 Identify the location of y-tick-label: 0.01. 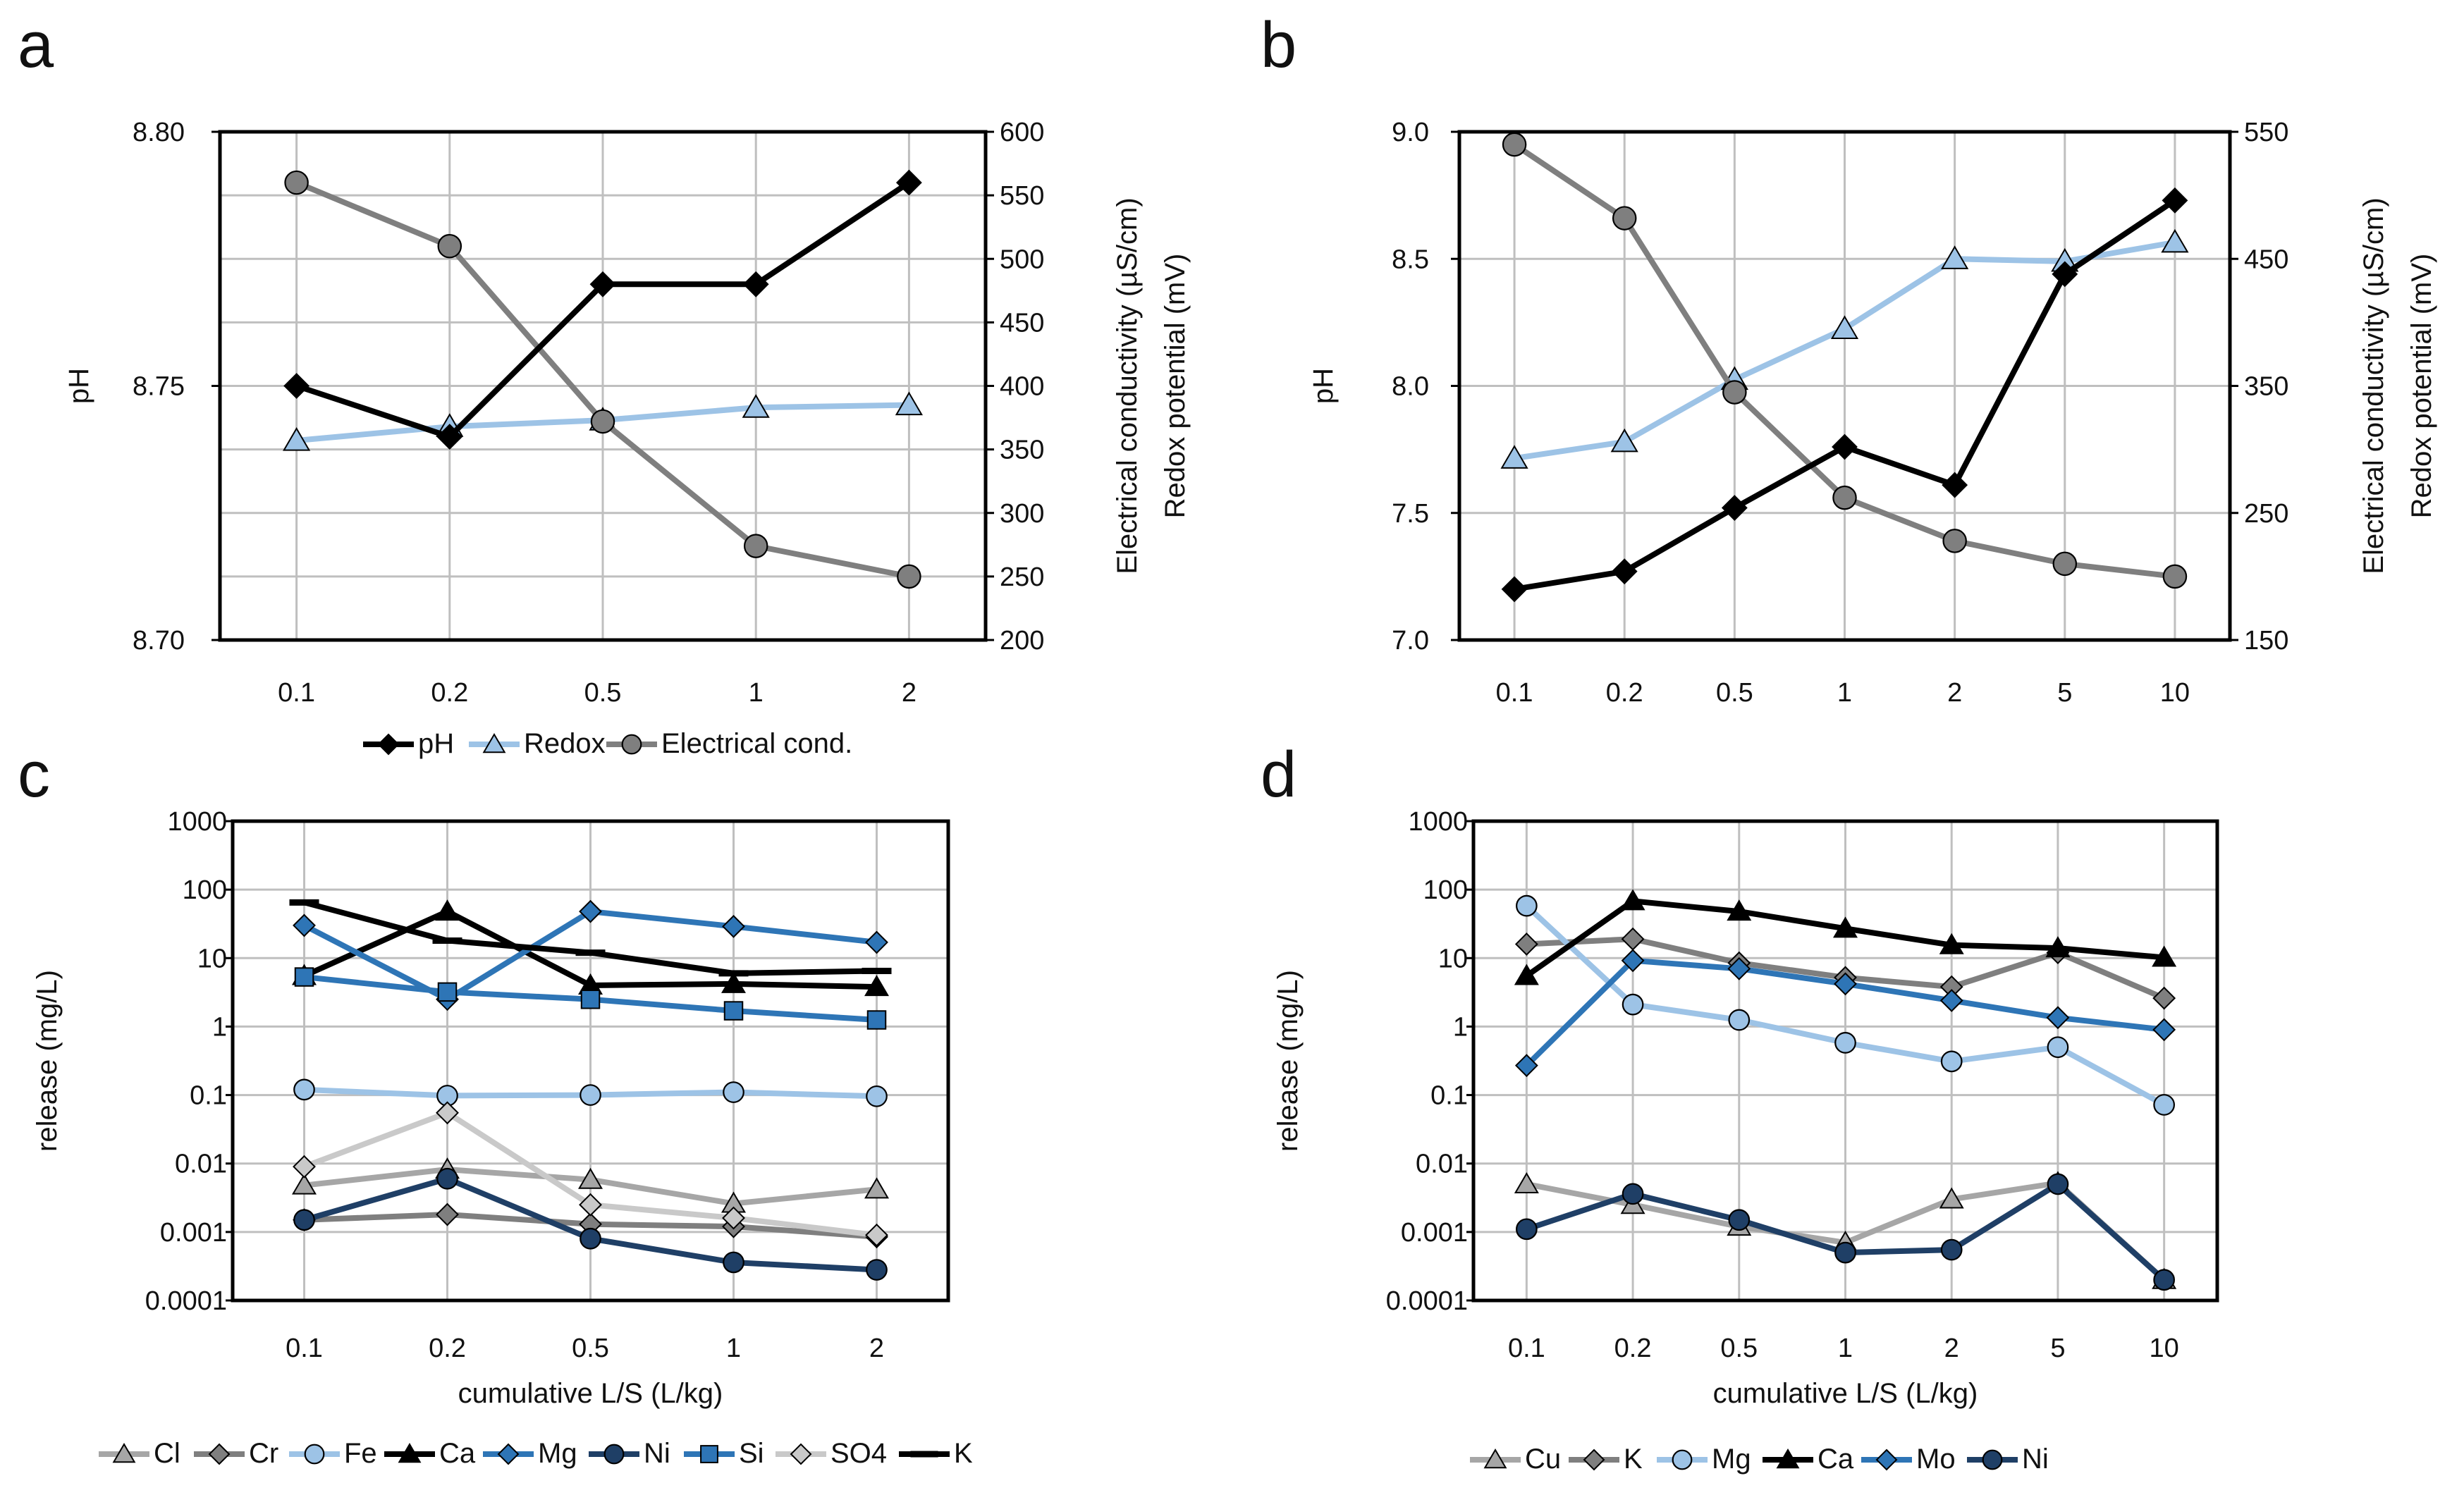
(201, 1164).